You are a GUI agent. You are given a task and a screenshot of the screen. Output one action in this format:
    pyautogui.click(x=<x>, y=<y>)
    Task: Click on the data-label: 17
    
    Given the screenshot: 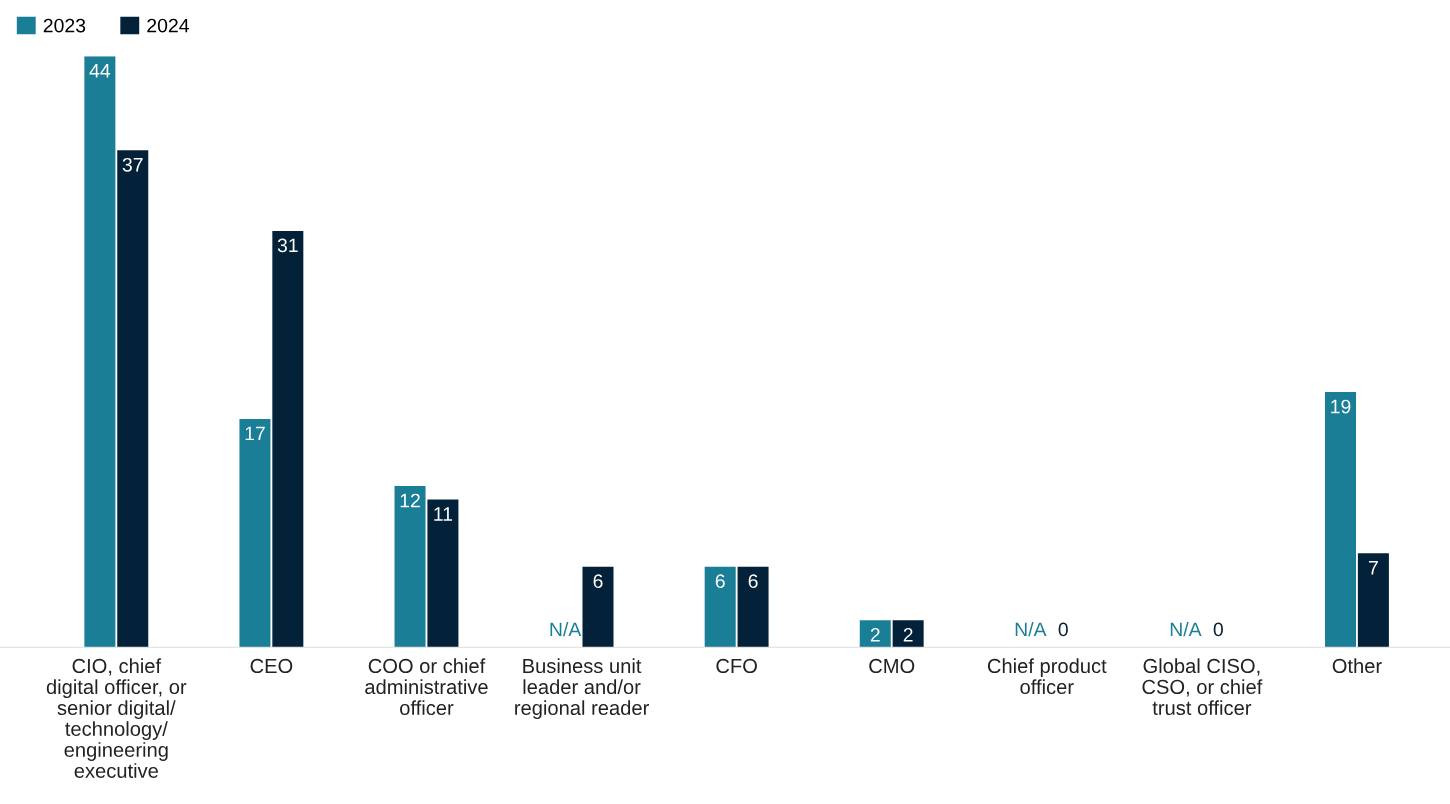 What is the action you would take?
    pyautogui.click(x=255, y=433)
    